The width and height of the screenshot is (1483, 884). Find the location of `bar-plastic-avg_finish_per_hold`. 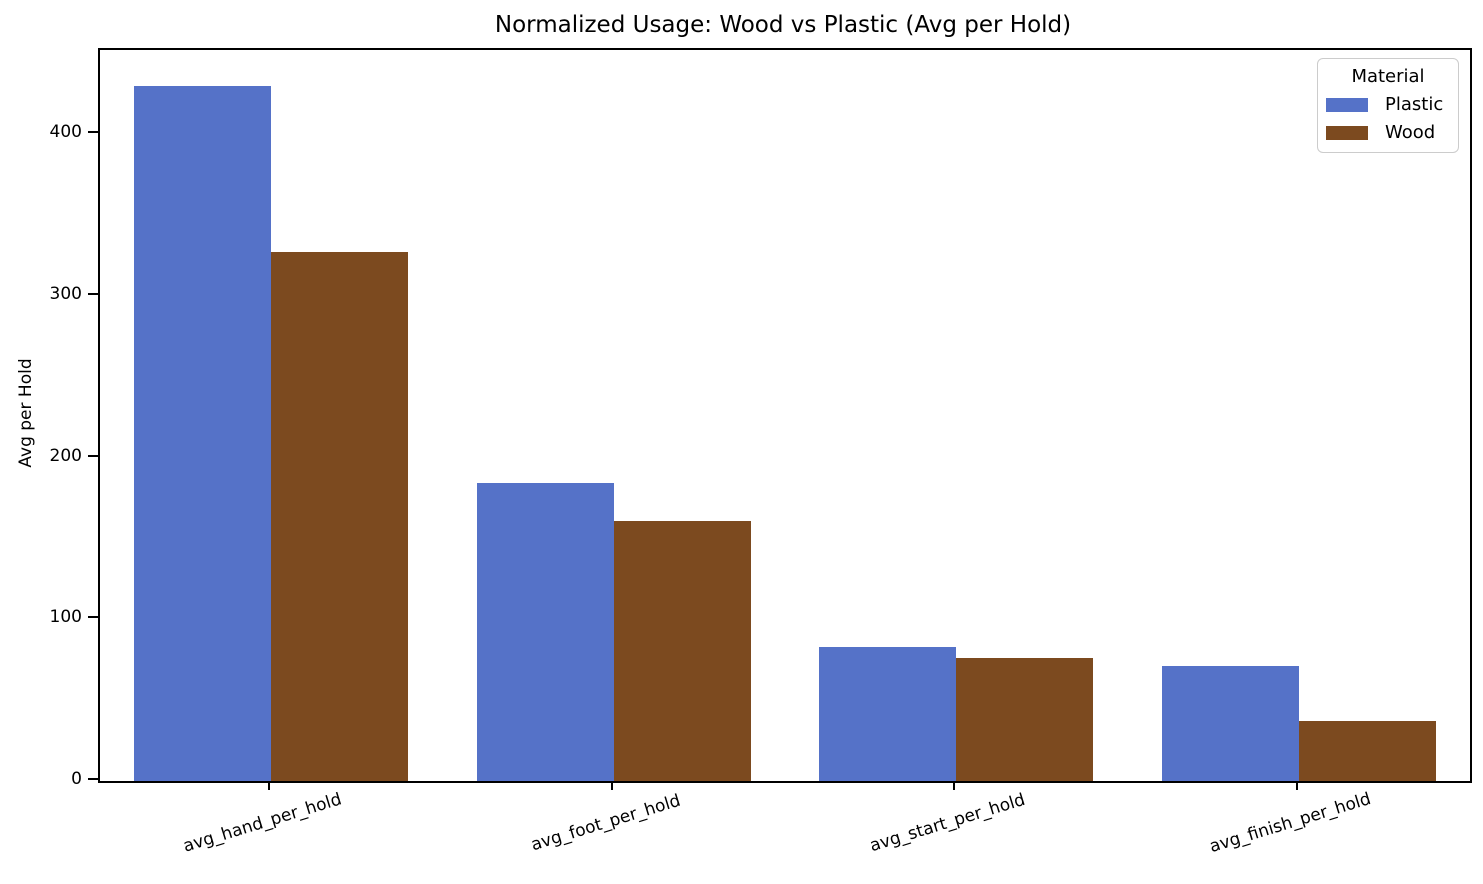

bar-plastic-avg_finish_per_hold is located at coordinates (1230, 723).